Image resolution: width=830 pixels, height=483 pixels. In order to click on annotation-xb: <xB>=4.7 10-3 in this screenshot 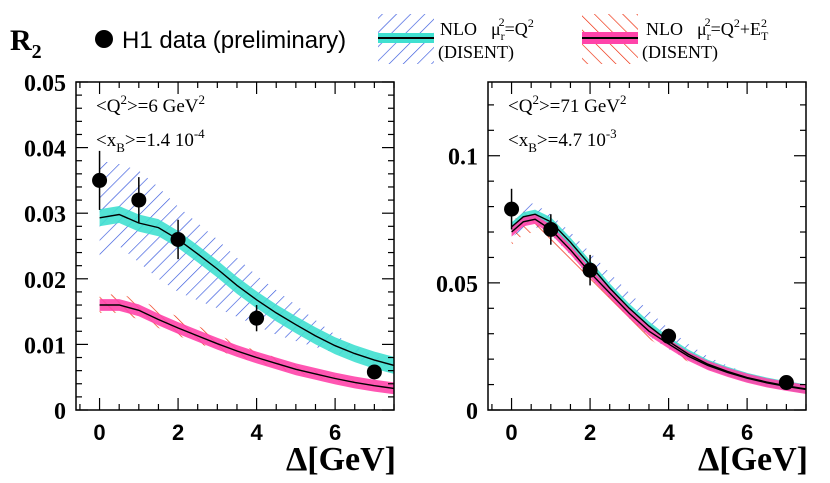, I will do `click(562, 140)`.